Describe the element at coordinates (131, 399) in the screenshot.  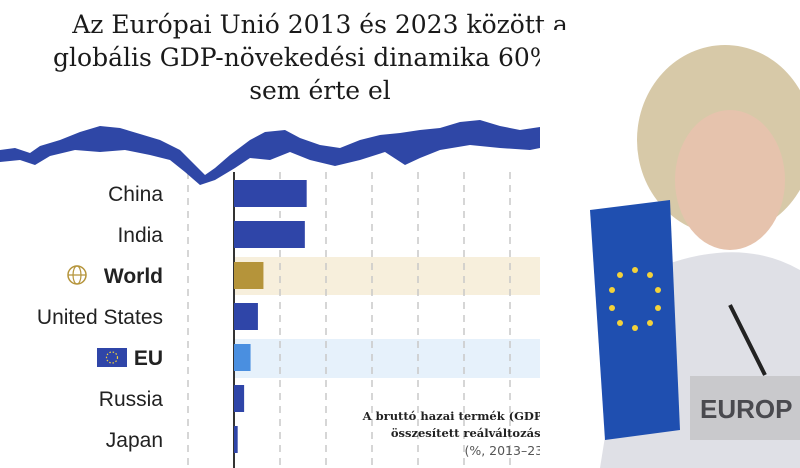
I see `category-label: Russia` at that location.